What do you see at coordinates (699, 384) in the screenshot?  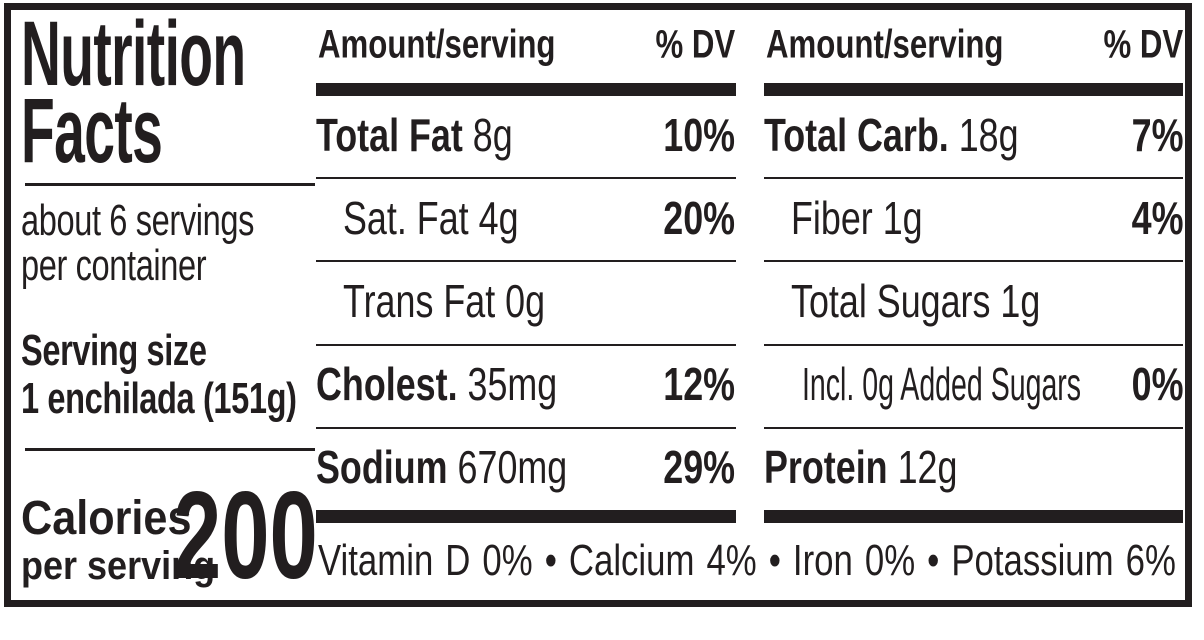 I see `nutrient-dv: 12%` at bounding box center [699, 384].